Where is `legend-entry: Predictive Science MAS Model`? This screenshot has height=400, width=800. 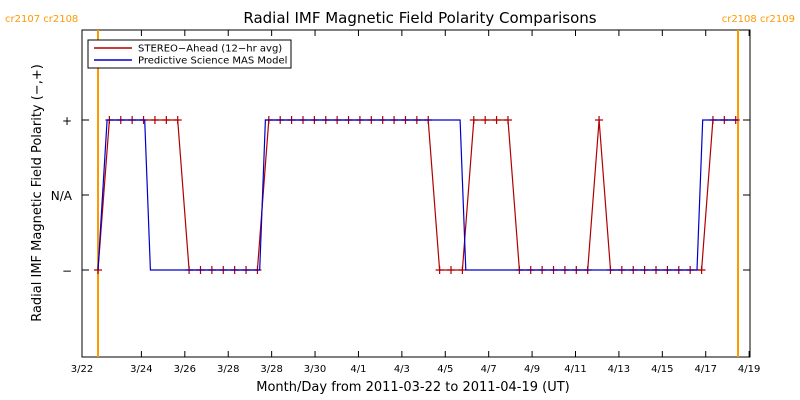 legend-entry: Predictive Science MAS Model is located at coordinates (212, 61).